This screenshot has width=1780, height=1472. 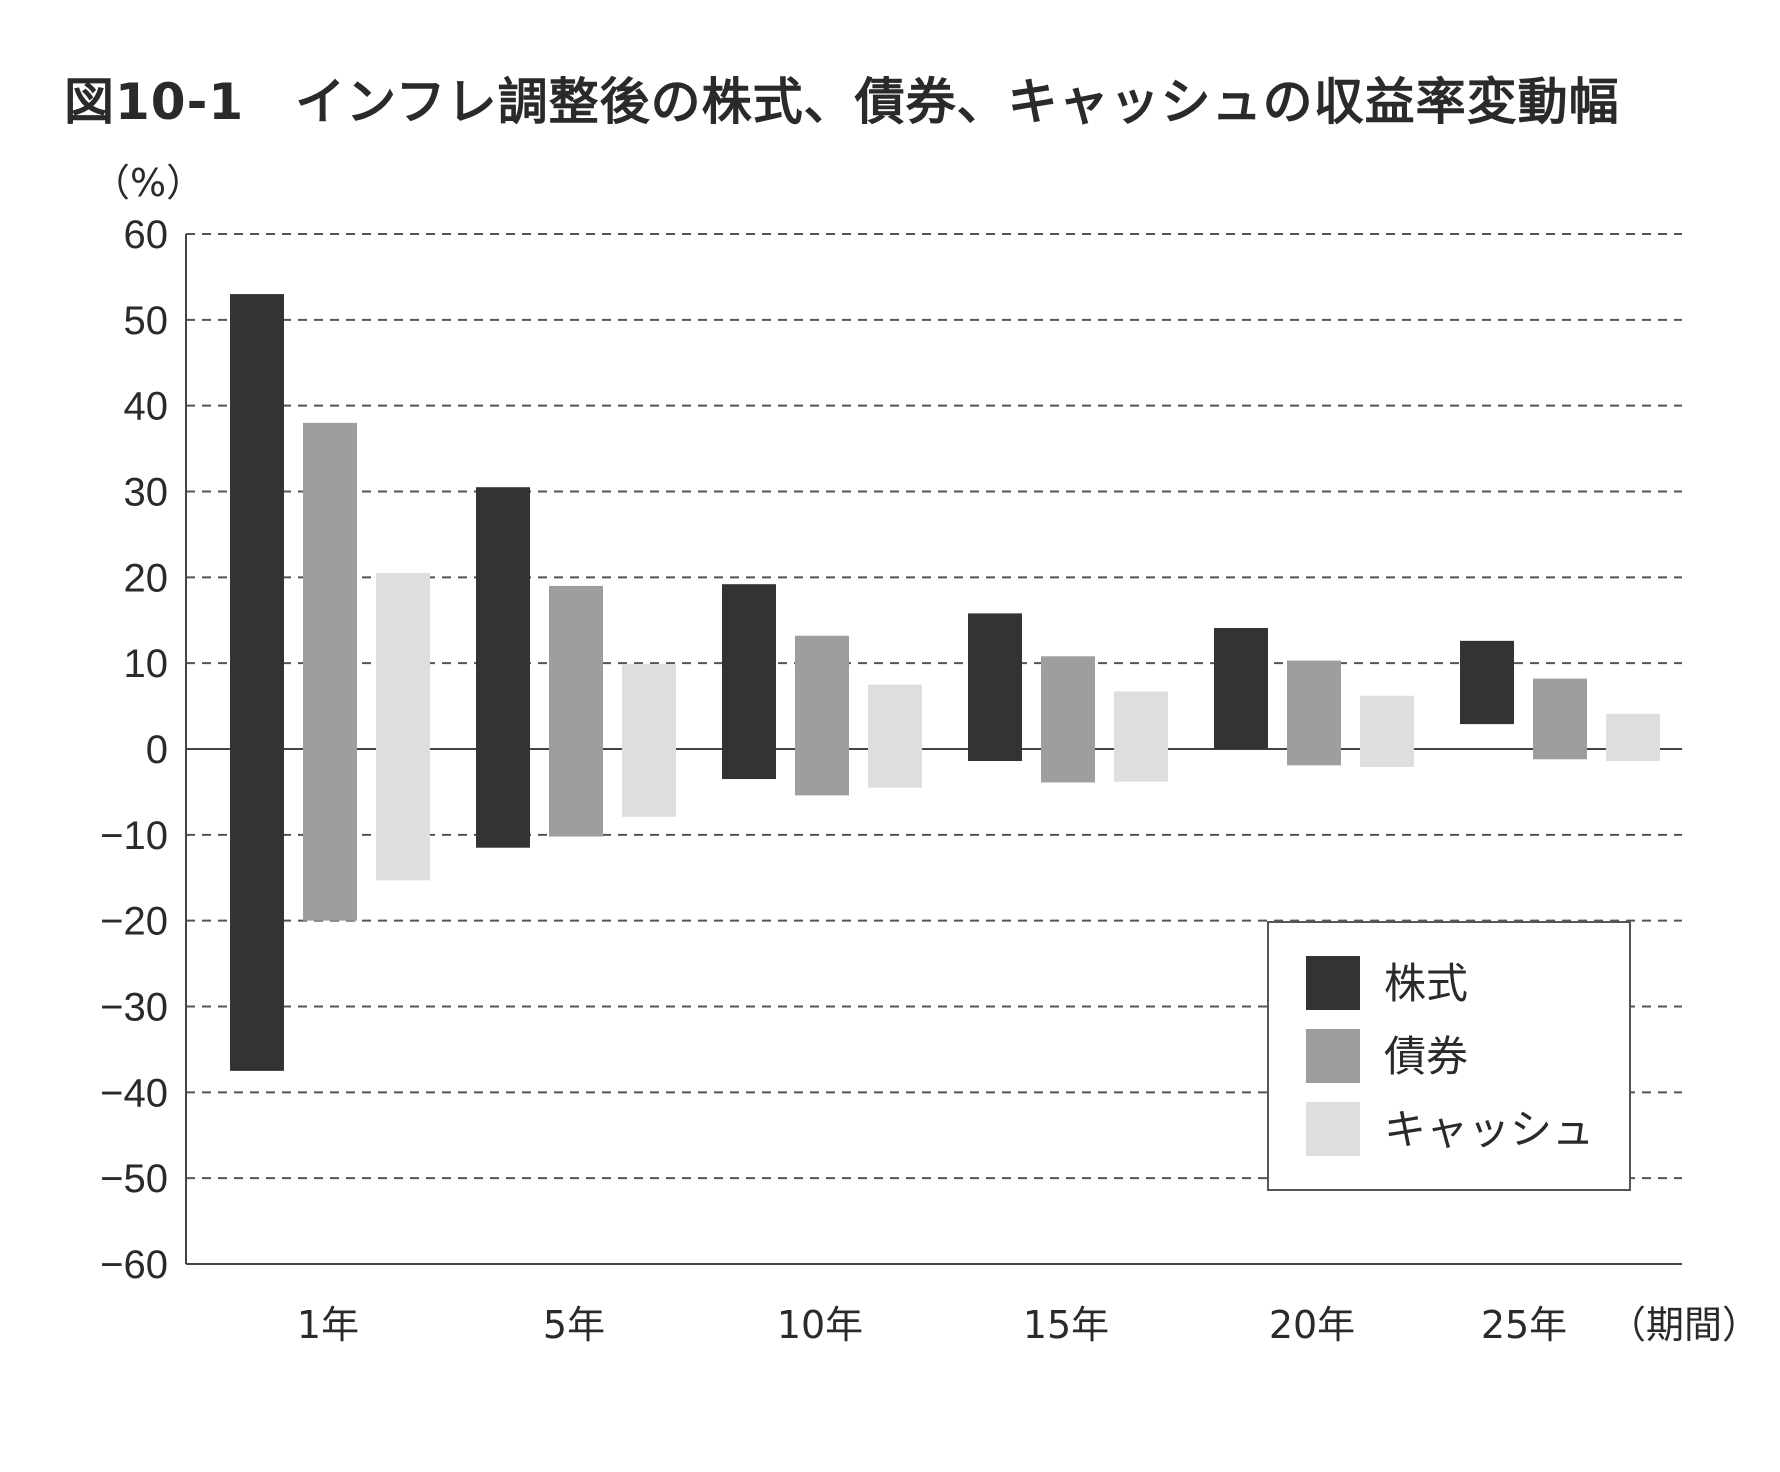 I want to click on legend-label: 債券, so click(x=1426, y=1056).